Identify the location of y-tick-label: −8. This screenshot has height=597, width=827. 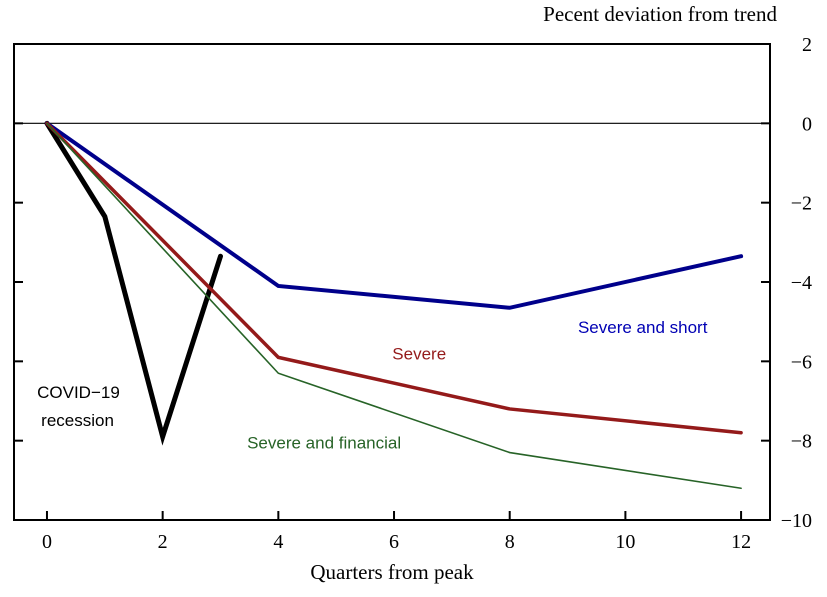
(801, 442).